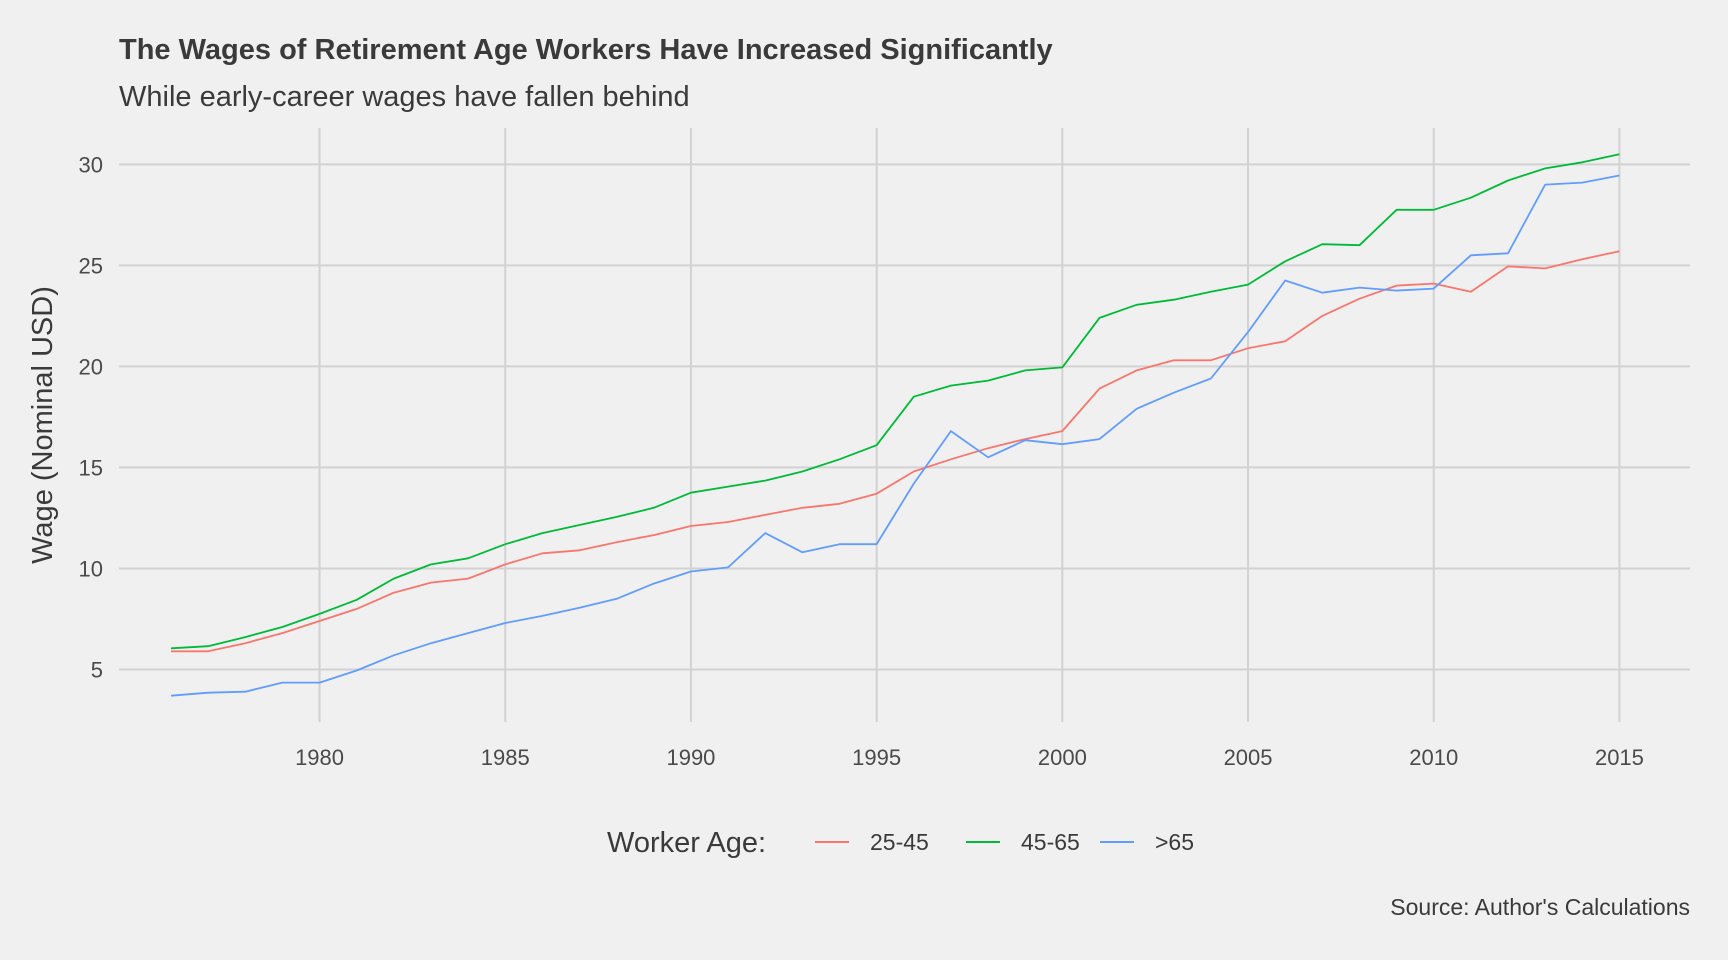  I want to click on x-tick-label: 2000, so click(1062, 757).